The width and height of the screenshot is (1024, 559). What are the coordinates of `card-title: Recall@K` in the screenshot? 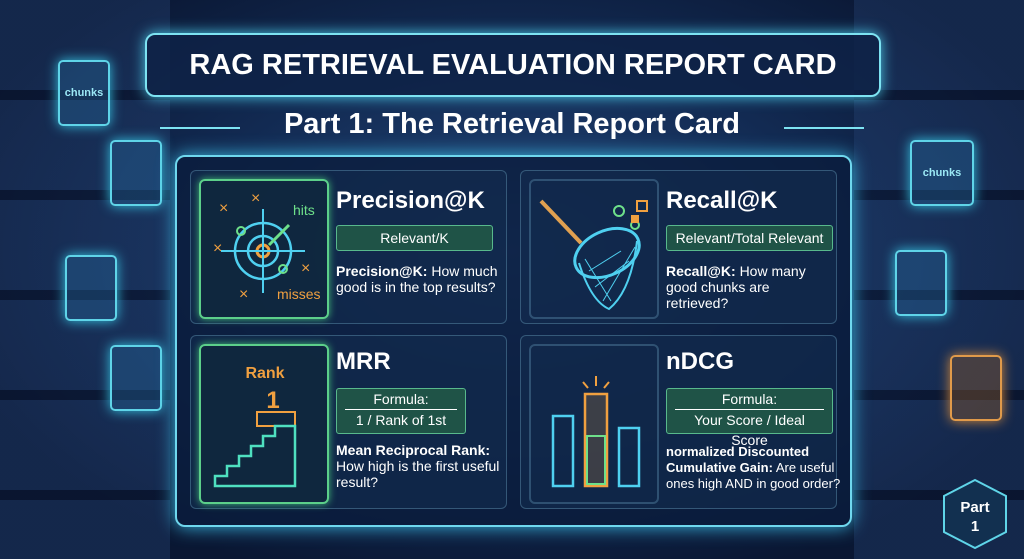 It's located at (722, 200).